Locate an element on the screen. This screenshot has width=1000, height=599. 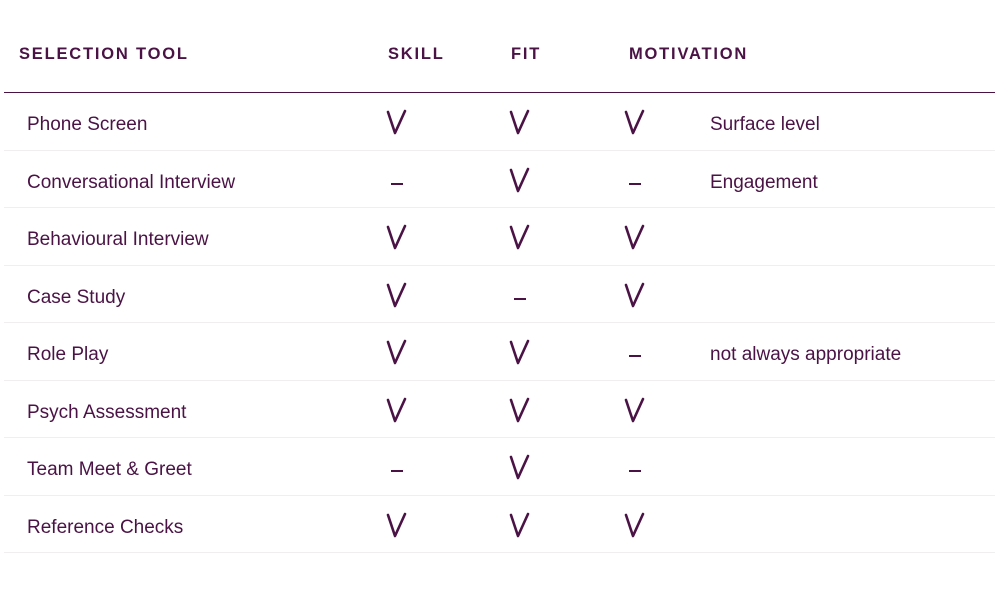
selection-tool-name: Case Study is located at coordinates (76, 297).